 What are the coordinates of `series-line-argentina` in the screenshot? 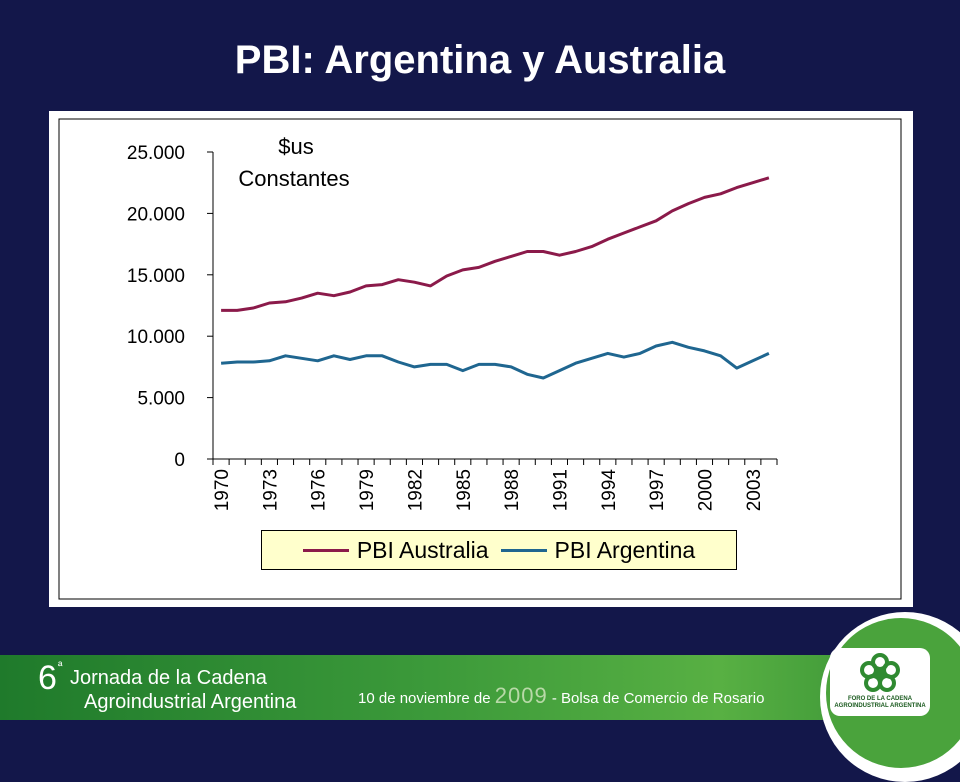 It's located at (495, 360).